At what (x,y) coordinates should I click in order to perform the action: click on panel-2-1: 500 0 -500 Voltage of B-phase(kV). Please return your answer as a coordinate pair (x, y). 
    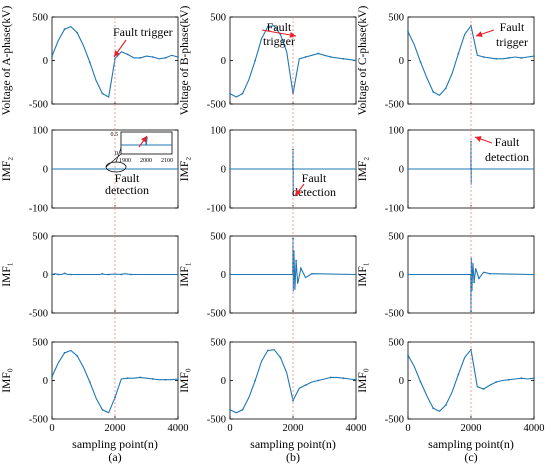
    Looking at the image, I should click on (268, 60).